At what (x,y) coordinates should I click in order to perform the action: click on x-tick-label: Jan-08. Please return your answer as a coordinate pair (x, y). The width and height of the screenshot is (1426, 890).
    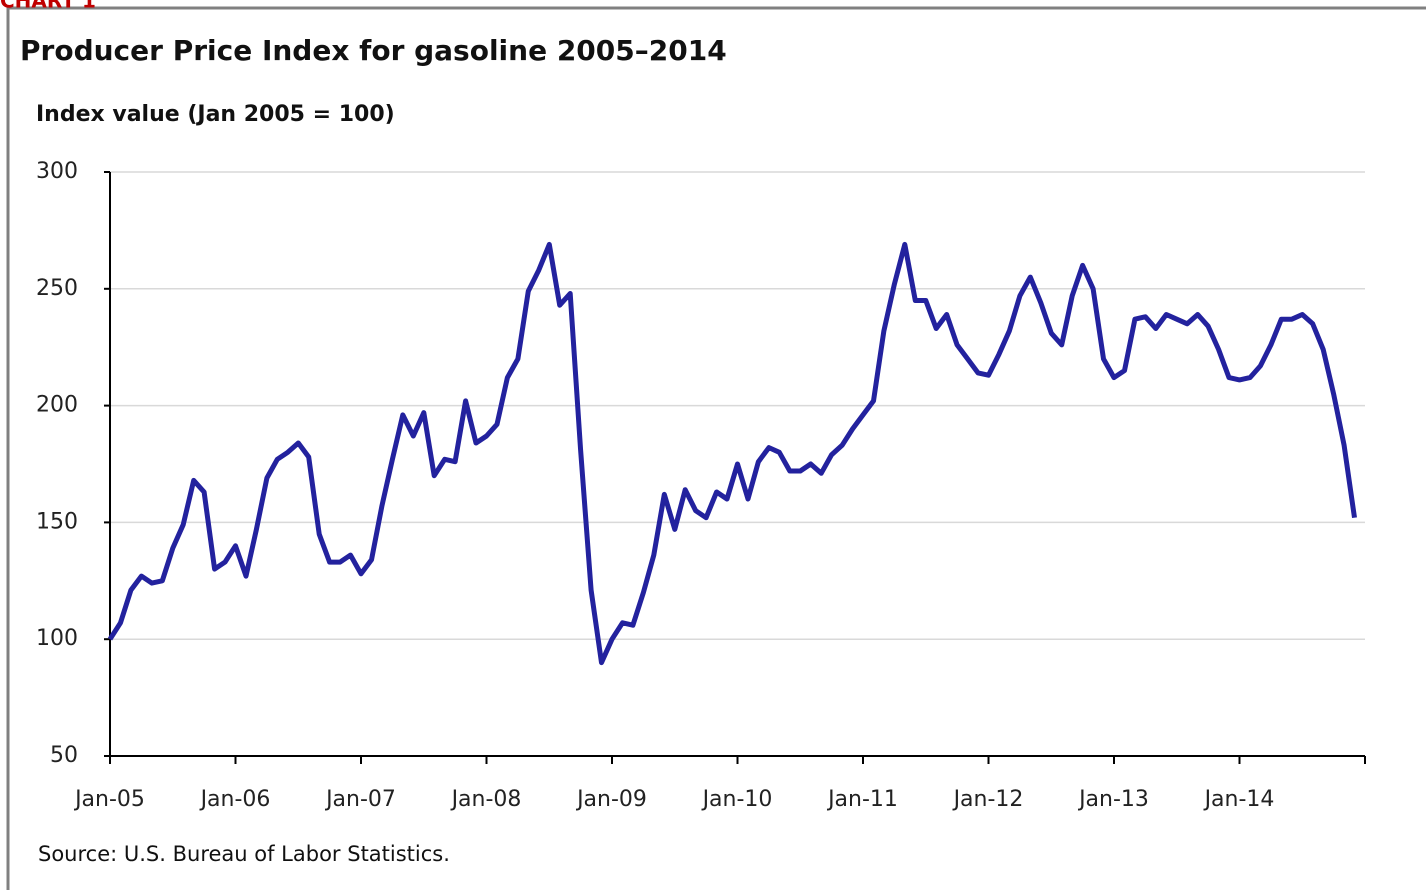
    Looking at the image, I should click on (486, 799).